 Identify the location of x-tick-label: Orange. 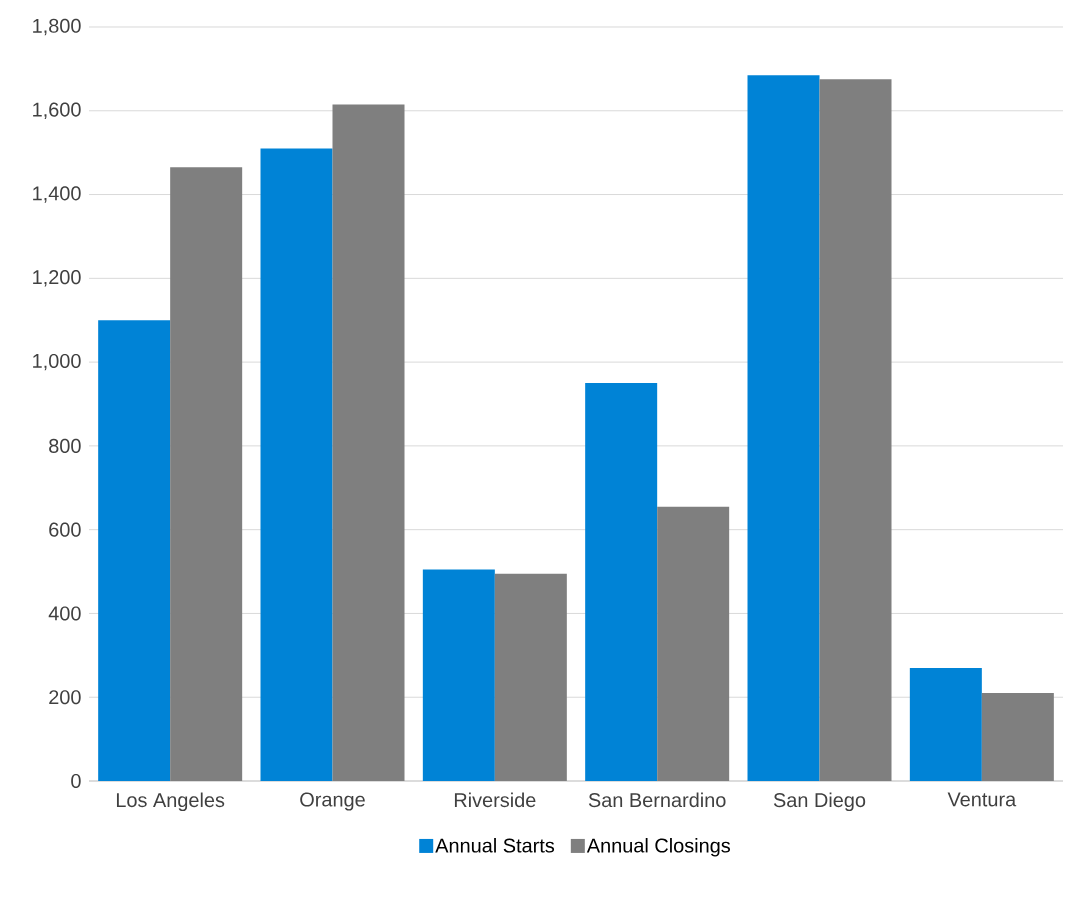
(332, 801).